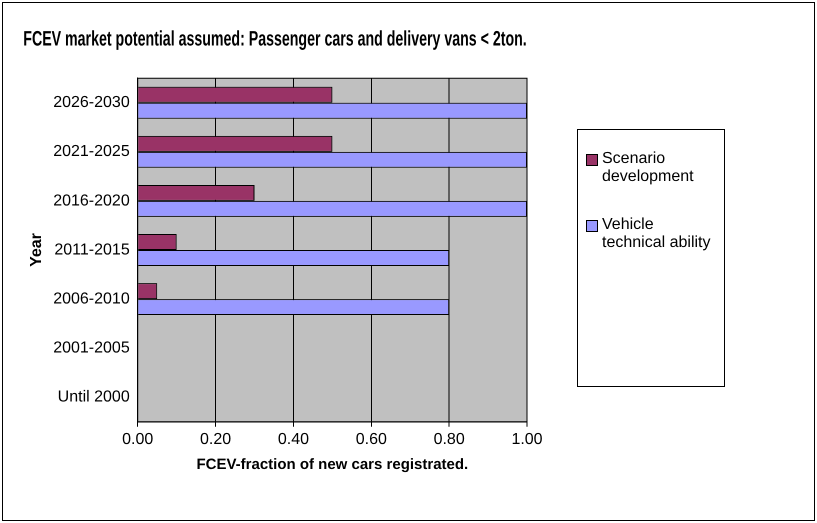 Image resolution: width=817 pixels, height=523 pixels. Describe the element at coordinates (275, 38) in the screenshot. I see `chart-title: FCEV market potential assumed: Passenger cars and delivery vans < 2ton.` at that location.